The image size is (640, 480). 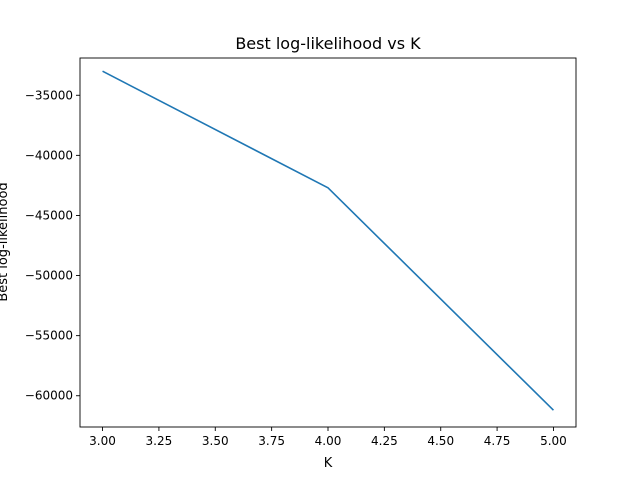 What do you see at coordinates (440, 441) in the screenshot?
I see `x-tick-label: 4.50` at bounding box center [440, 441].